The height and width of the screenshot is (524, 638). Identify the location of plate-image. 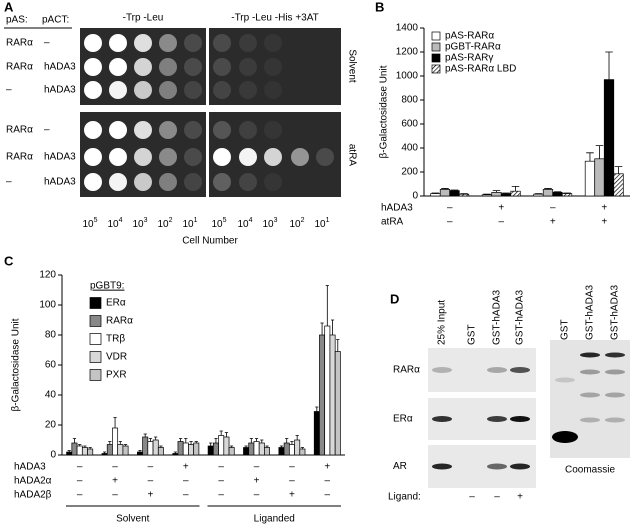
(275, 66).